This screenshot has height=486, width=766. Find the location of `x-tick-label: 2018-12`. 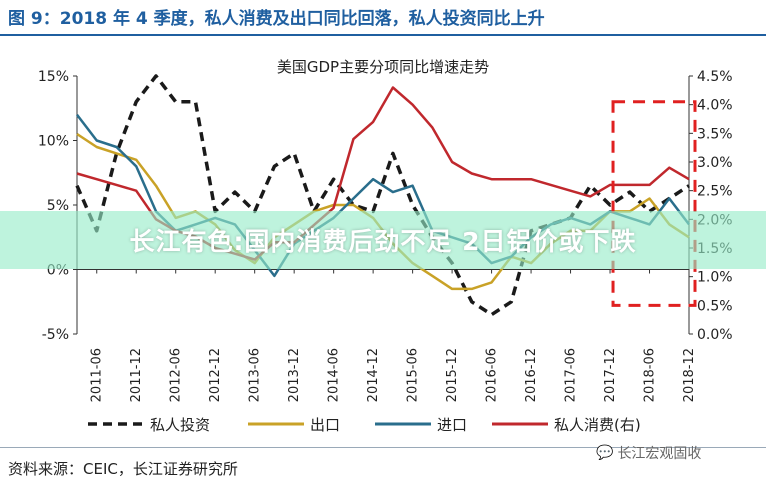

x-tick-label: 2018-12 is located at coordinates (689, 375).